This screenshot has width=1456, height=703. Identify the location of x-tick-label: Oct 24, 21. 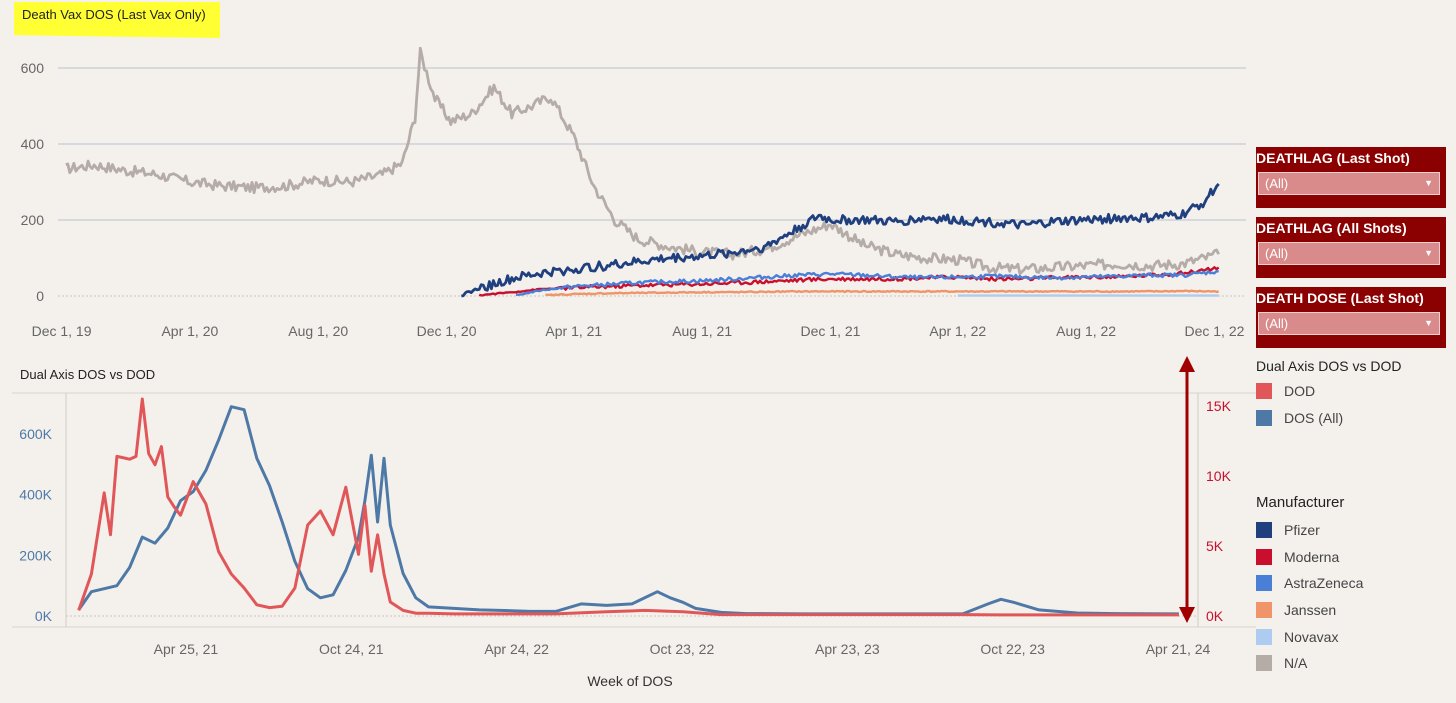
(351, 649).